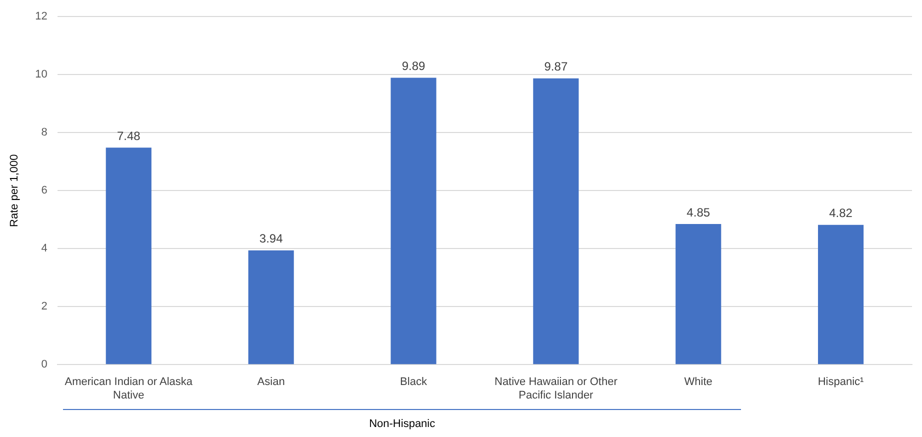 This screenshot has height=437, width=922. Describe the element at coordinates (271, 382) in the screenshot. I see `x-tick-label: Asian` at that location.